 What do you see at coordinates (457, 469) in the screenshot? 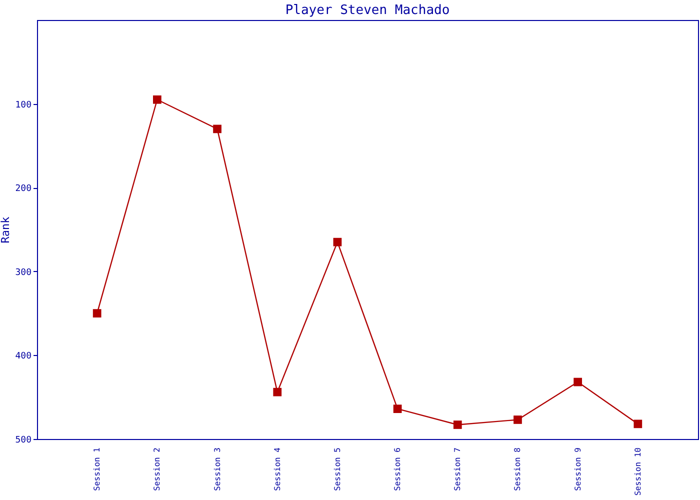
I see `x-tick-label: Session 7` at bounding box center [457, 469].